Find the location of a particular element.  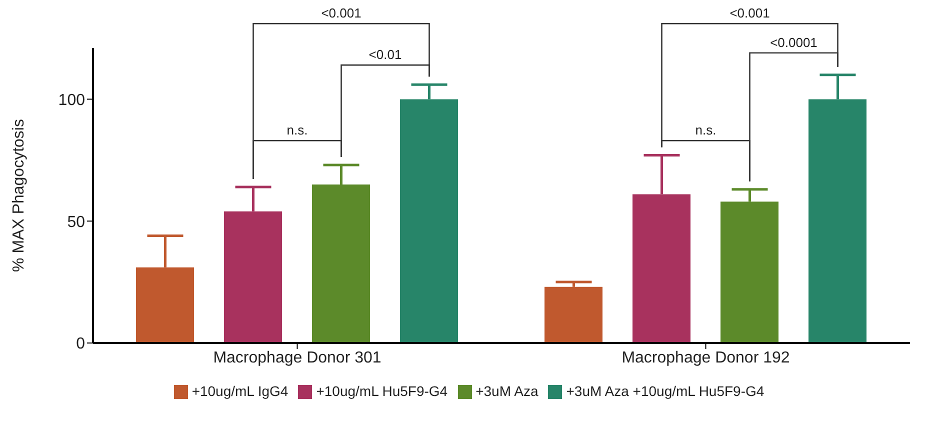

y-axis-title: % MAX Phagocytosis is located at coordinates (19, 195).